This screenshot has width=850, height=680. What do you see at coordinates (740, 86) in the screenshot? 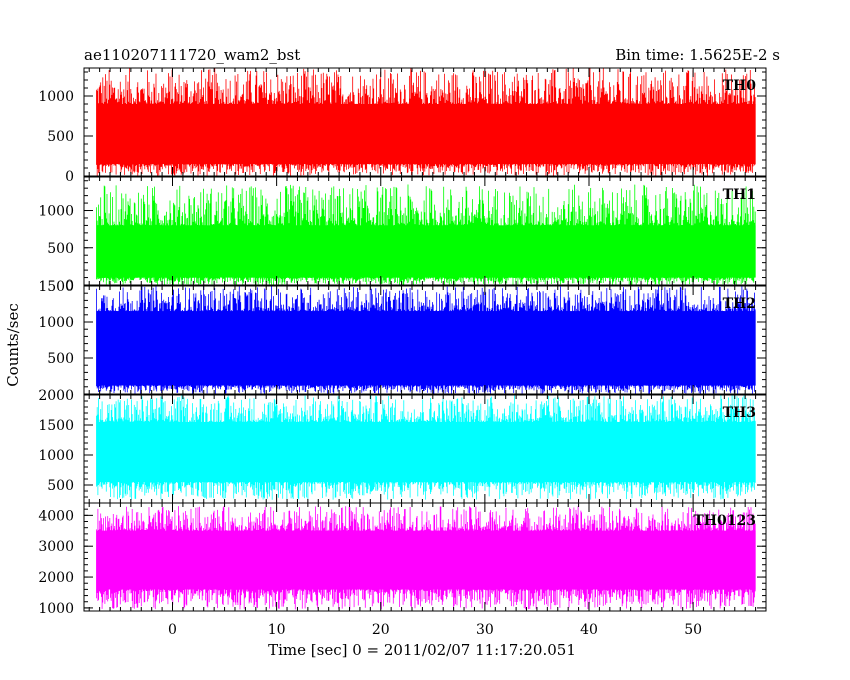
I see `panel-label: TH0` at bounding box center [740, 86].